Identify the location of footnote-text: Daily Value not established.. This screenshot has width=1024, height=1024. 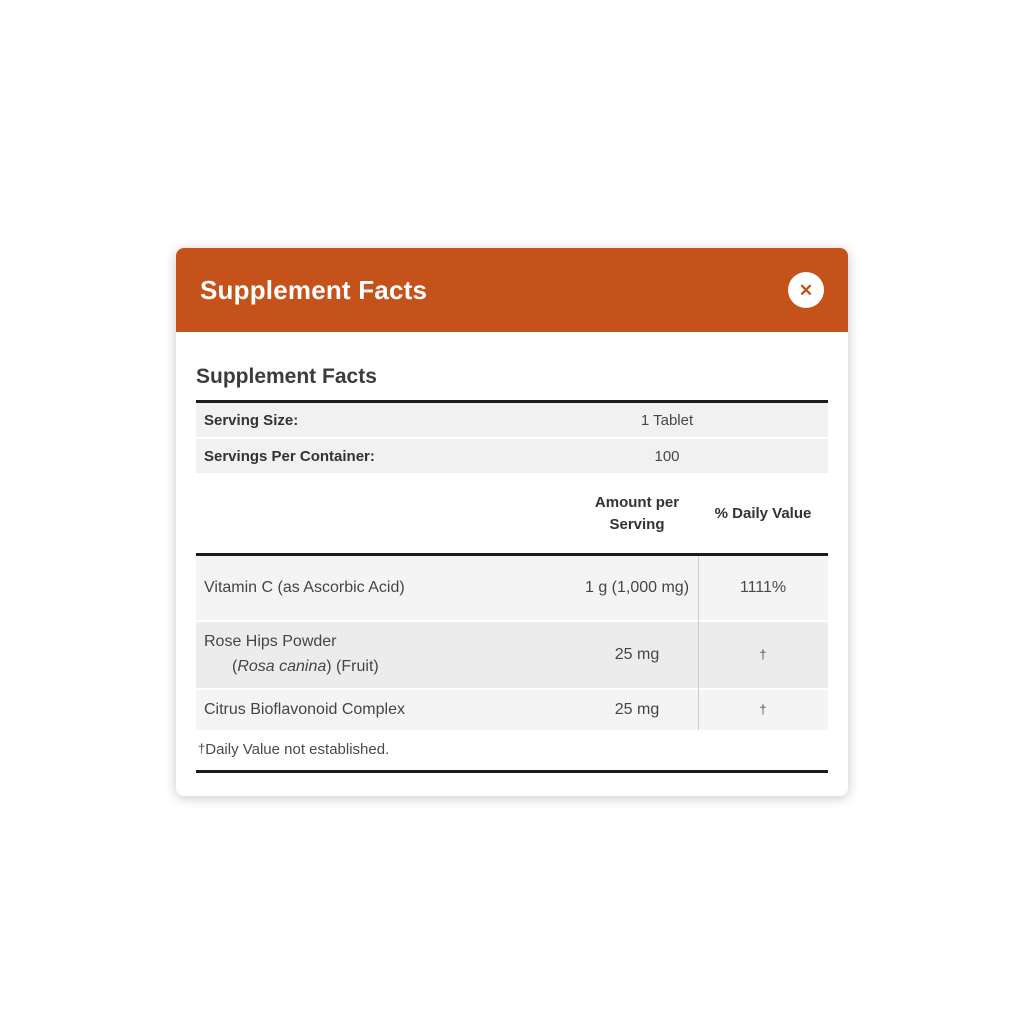
(297, 750).